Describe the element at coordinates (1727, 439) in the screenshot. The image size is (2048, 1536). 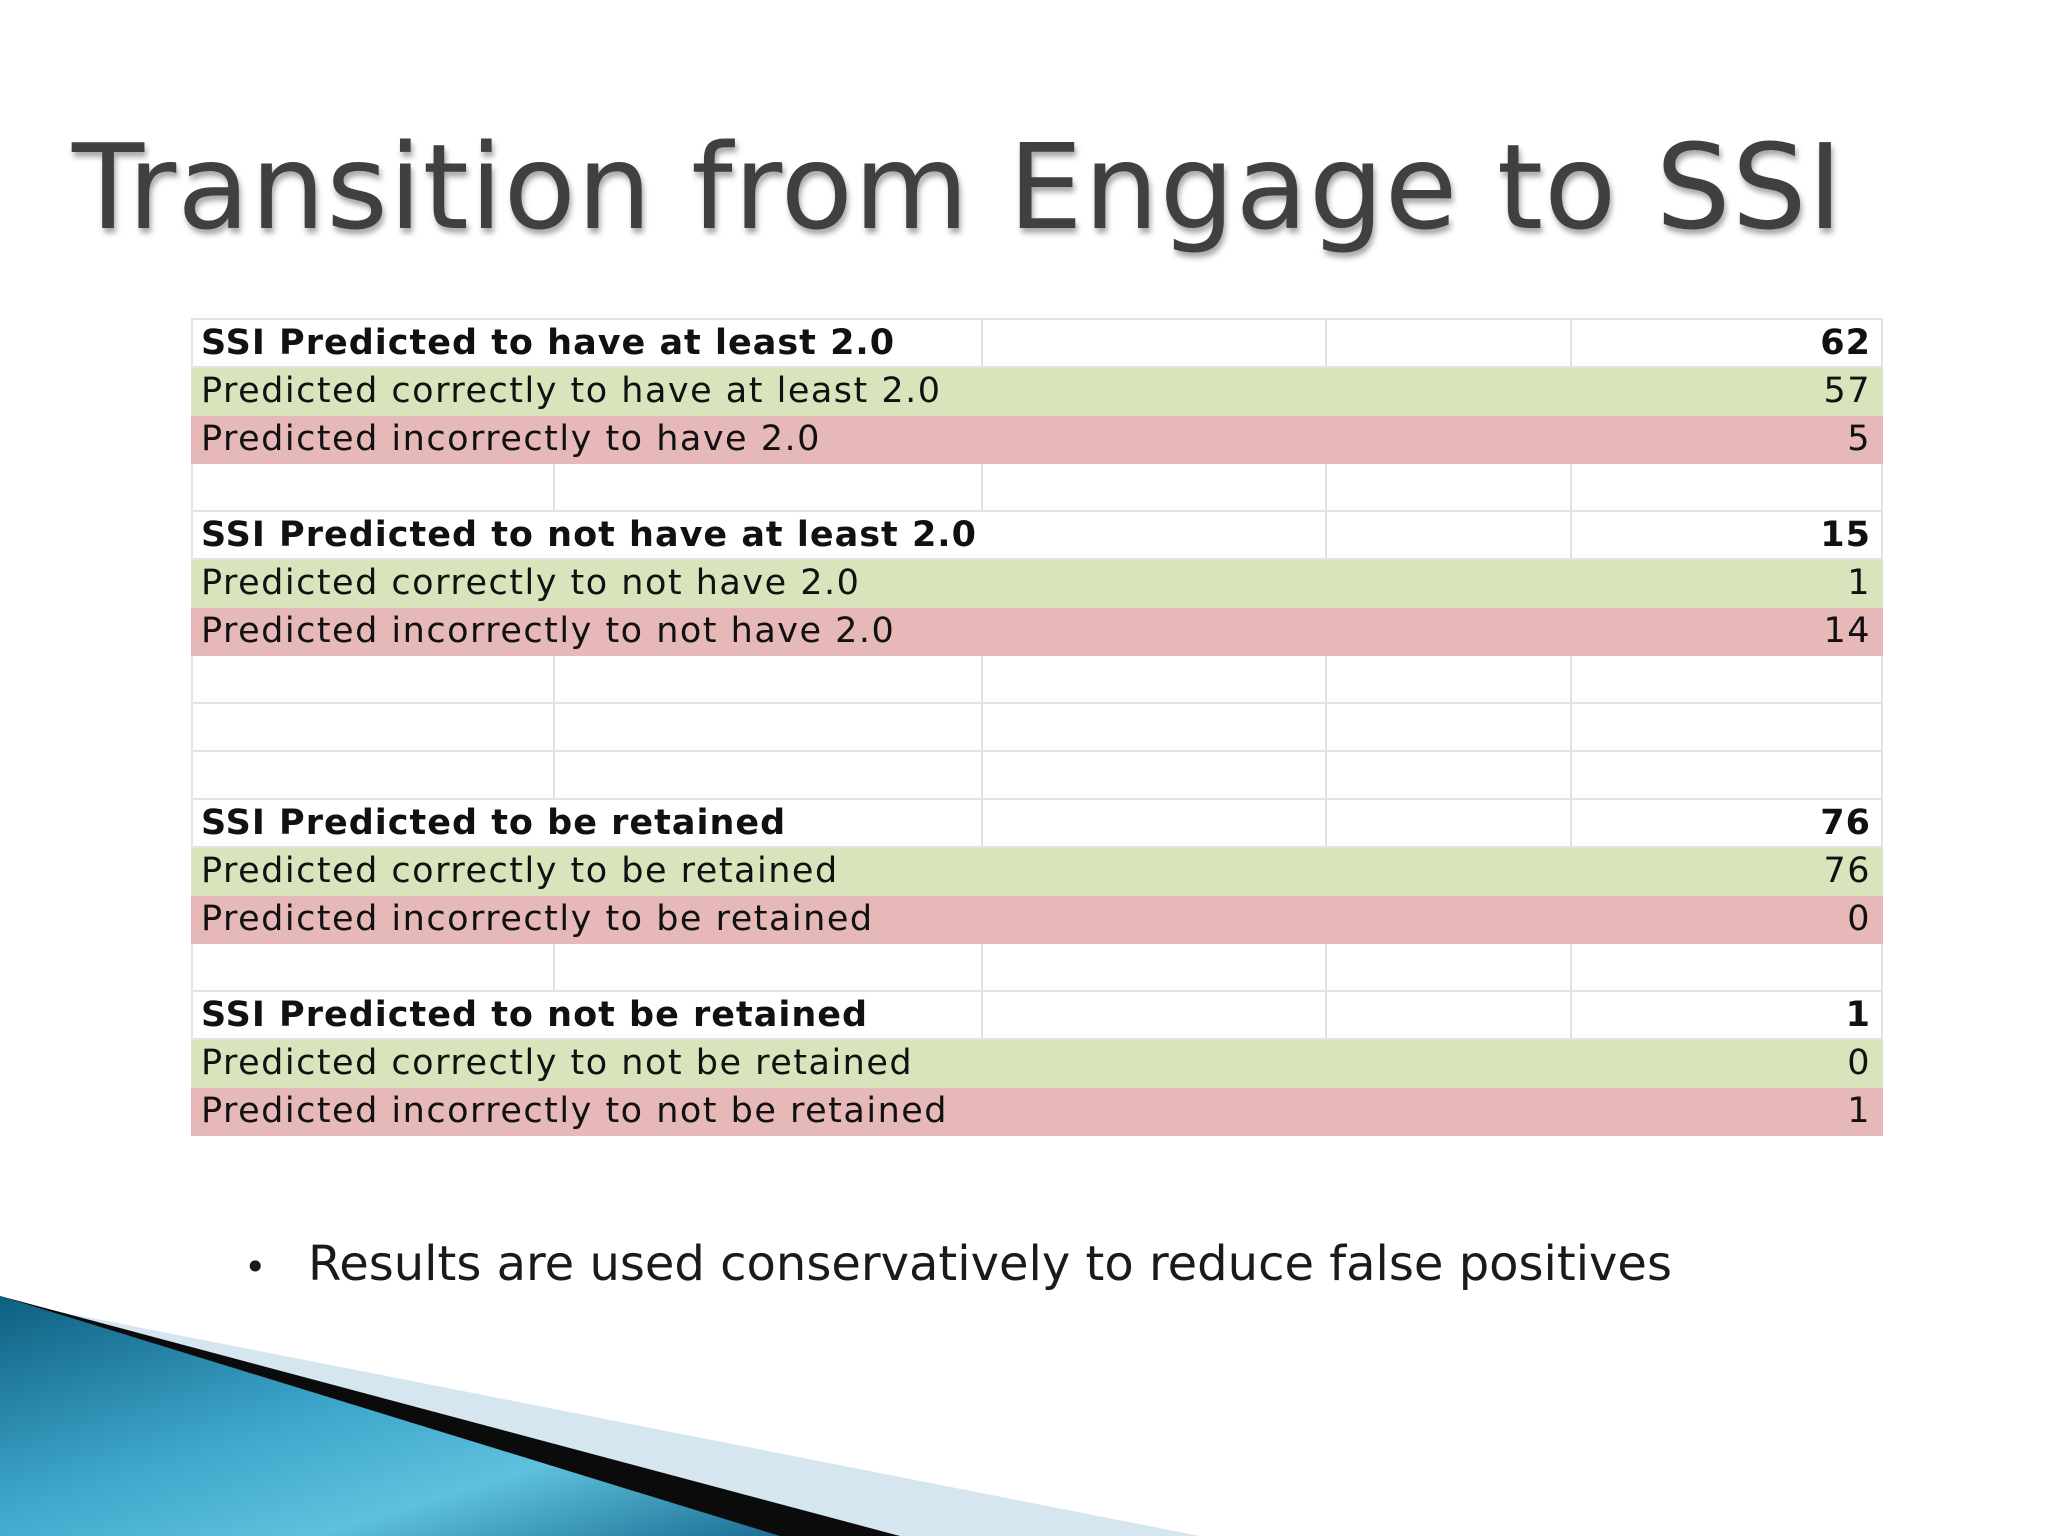
I see `row-value: 5` at that location.